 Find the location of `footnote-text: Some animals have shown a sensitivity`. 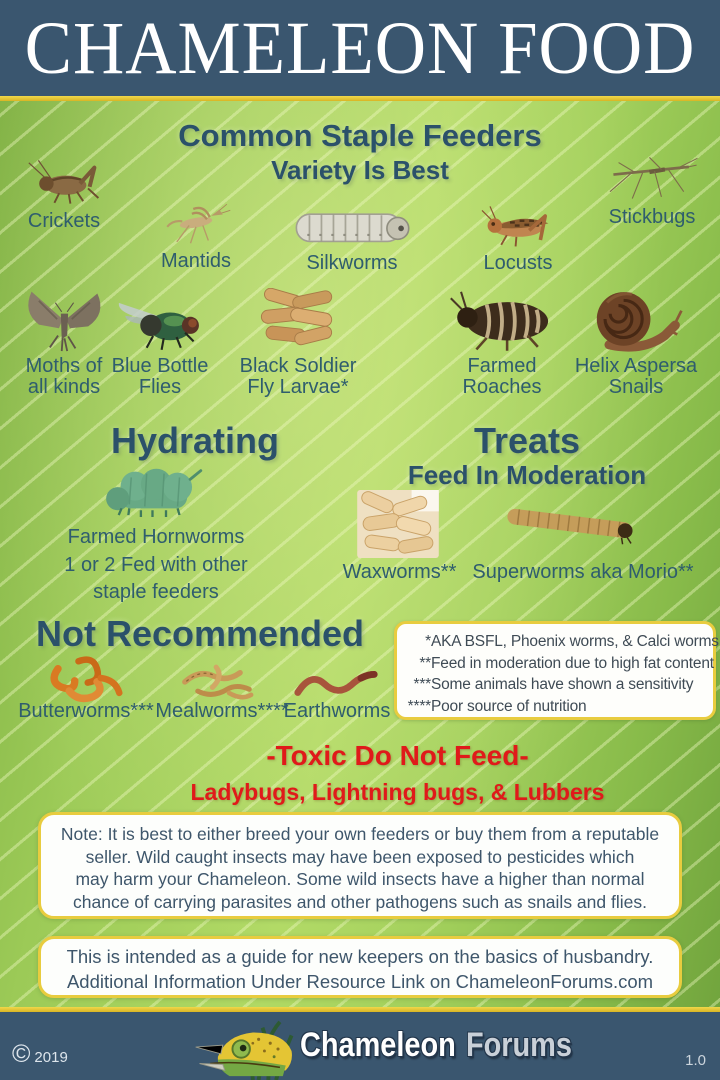

footnote-text: Some animals have shown a sensitivity is located at coordinates (562, 684).